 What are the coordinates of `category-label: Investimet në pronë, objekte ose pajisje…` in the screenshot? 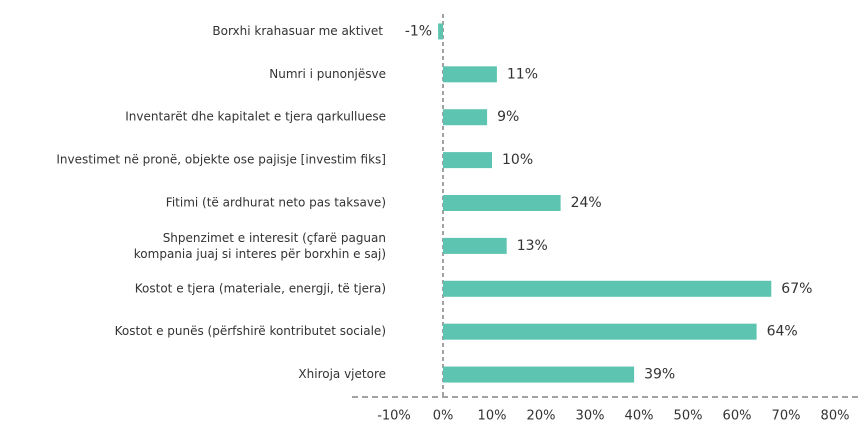 It's located at (221, 160).